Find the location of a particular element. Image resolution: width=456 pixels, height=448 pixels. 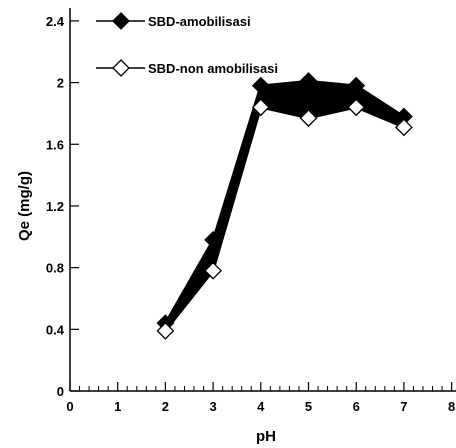

y-tick-label: 0.4 is located at coordinates (55, 329).